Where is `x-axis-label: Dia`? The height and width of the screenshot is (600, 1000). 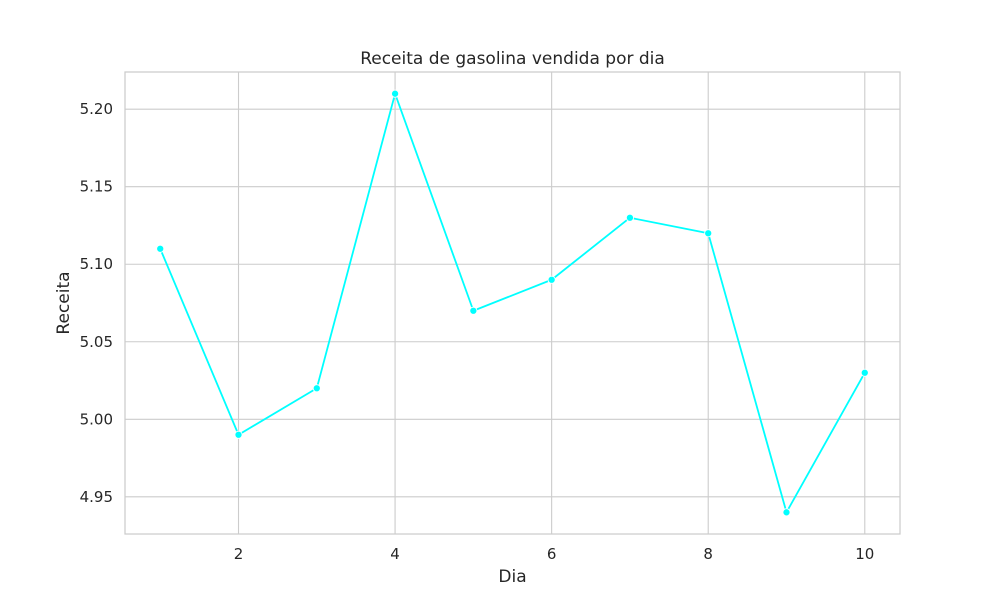 x-axis-label: Dia is located at coordinates (512, 577).